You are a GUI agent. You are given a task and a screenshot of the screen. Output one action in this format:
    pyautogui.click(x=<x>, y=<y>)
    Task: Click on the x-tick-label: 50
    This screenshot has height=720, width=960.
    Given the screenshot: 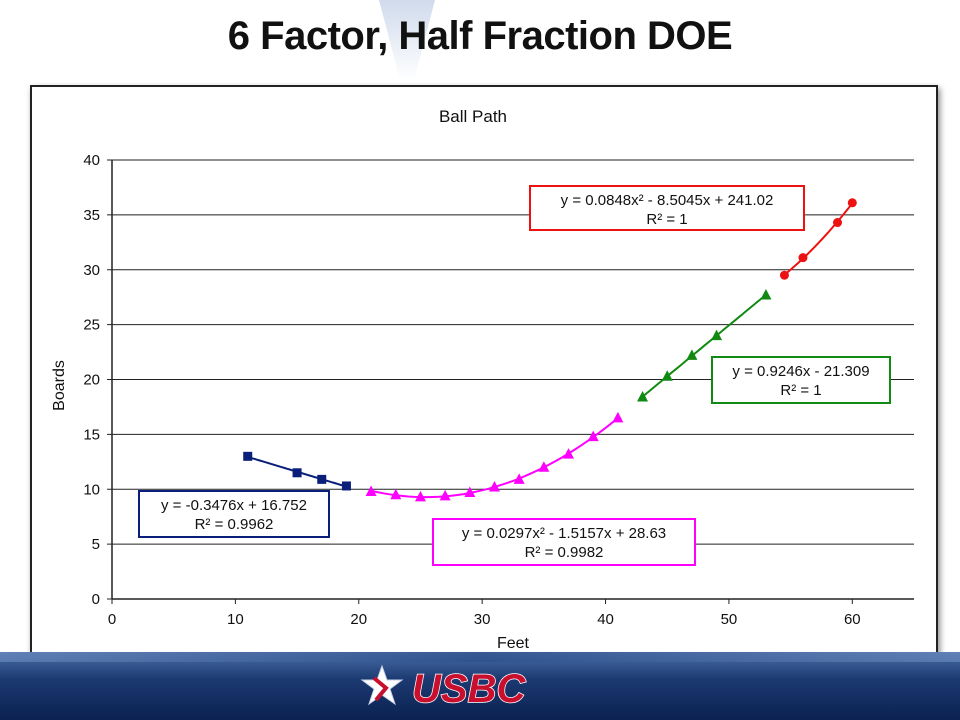 What is the action you would take?
    pyautogui.click(x=729, y=619)
    